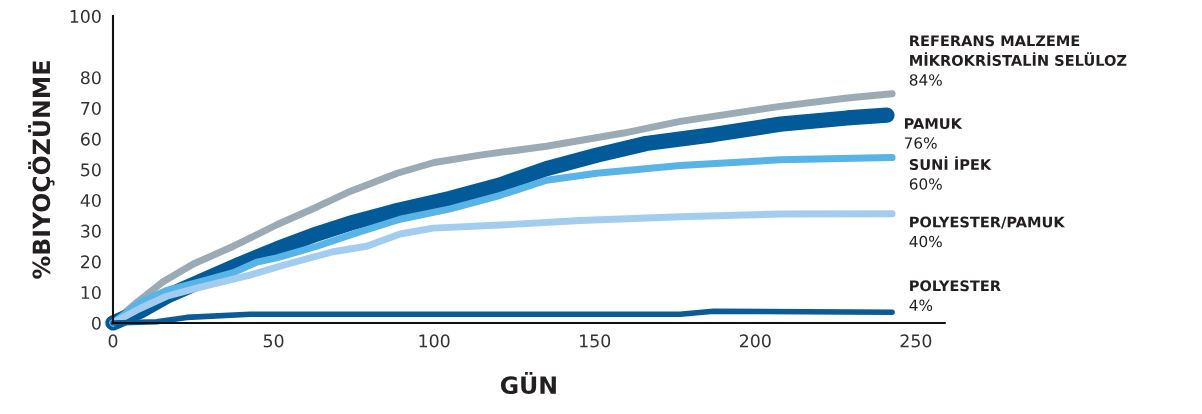 The width and height of the screenshot is (1202, 414). What do you see at coordinates (91, 262) in the screenshot?
I see `y-tick-label: 20` at bounding box center [91, 262].